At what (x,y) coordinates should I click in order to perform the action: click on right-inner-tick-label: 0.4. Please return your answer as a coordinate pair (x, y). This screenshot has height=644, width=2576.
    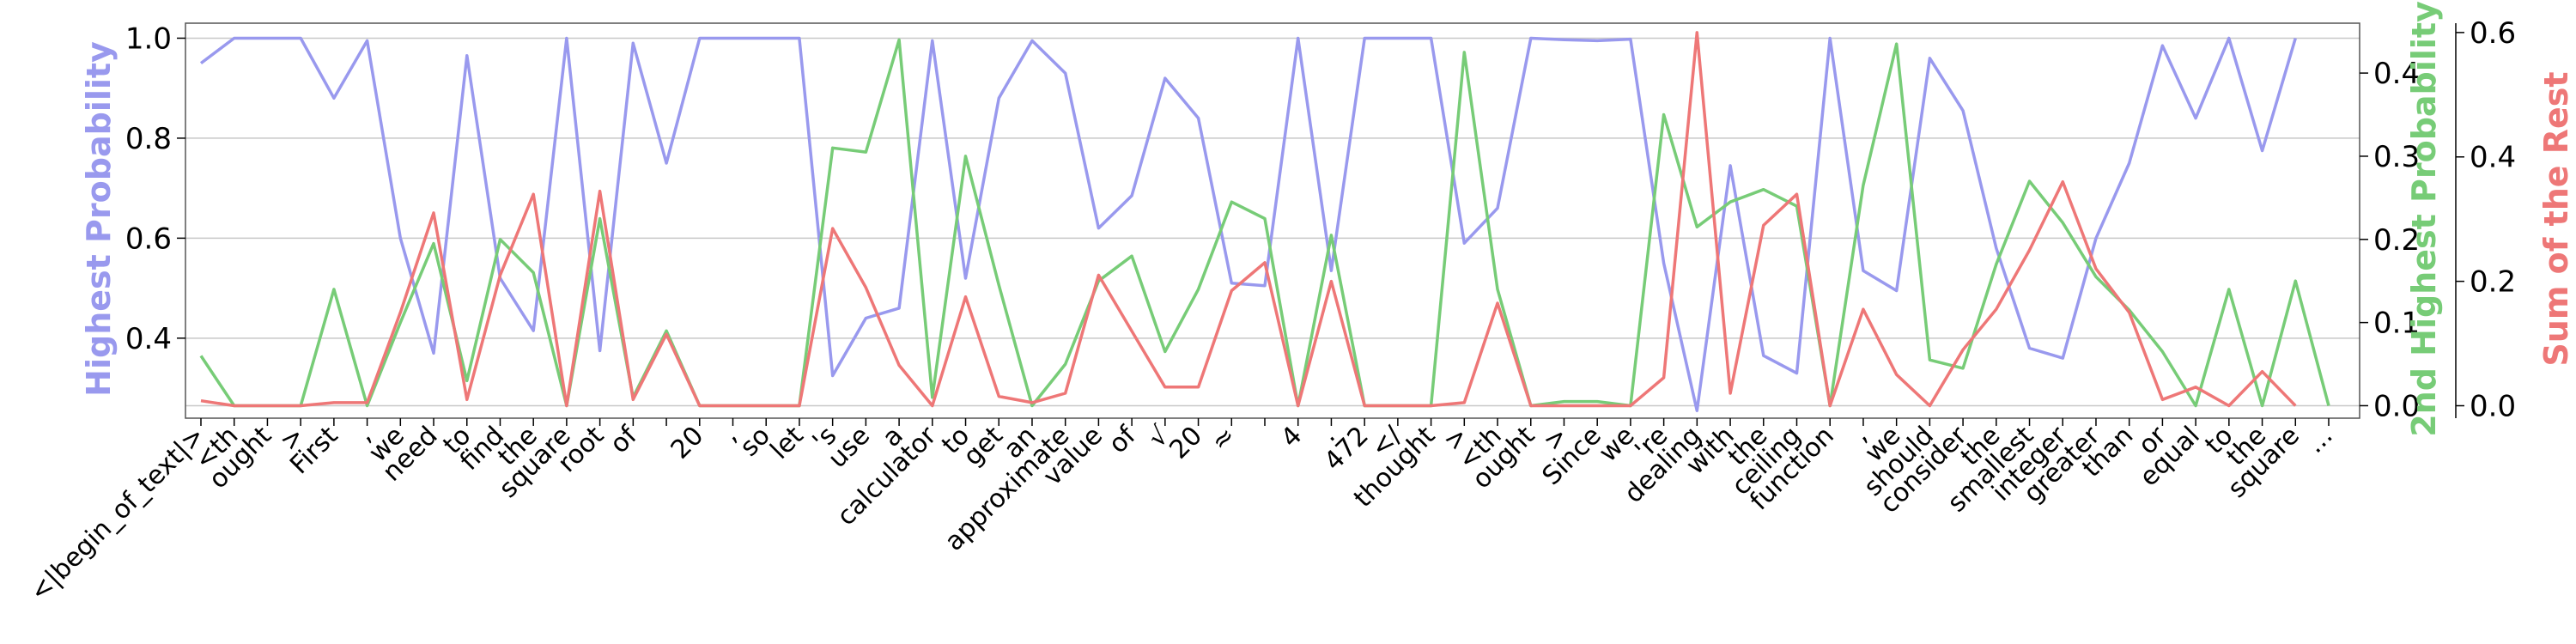
    Looking at the image, I should click on (2397, 74).